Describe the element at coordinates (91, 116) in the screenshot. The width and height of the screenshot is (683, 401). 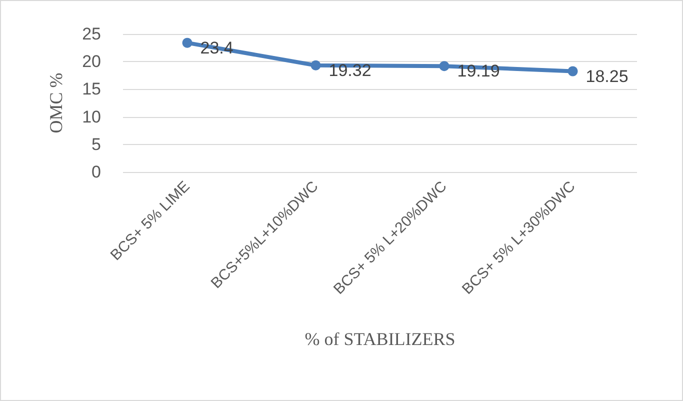
I see `y-tick-label: 10` at that location.